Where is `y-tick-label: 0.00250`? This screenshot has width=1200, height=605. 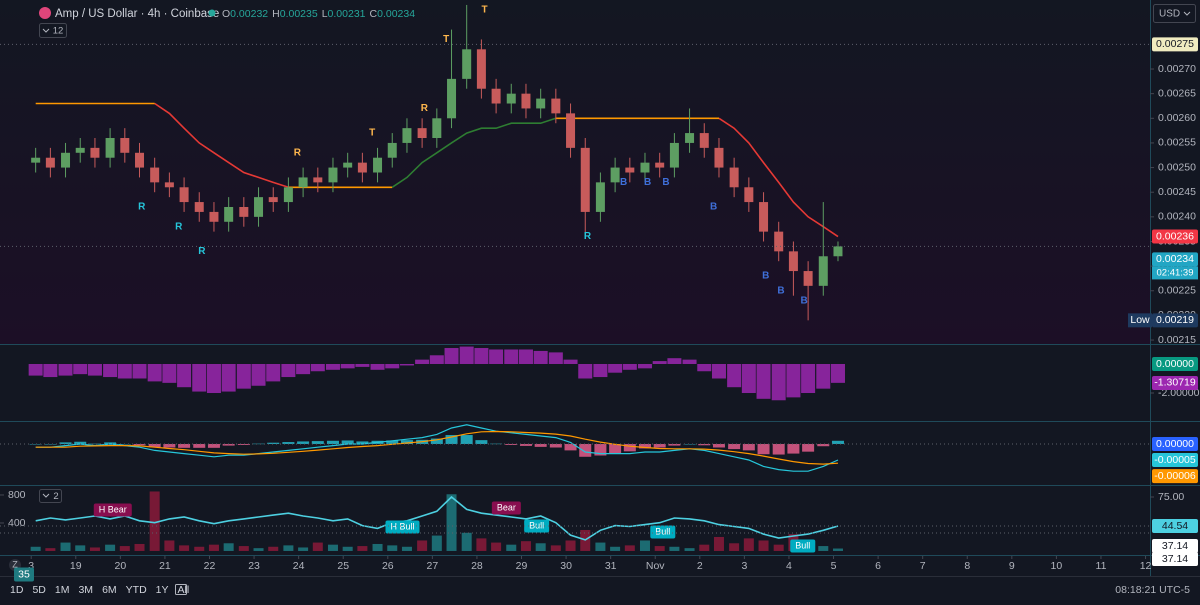 y-tick-label: 0.00250 is located at coordinates (1177, 167).